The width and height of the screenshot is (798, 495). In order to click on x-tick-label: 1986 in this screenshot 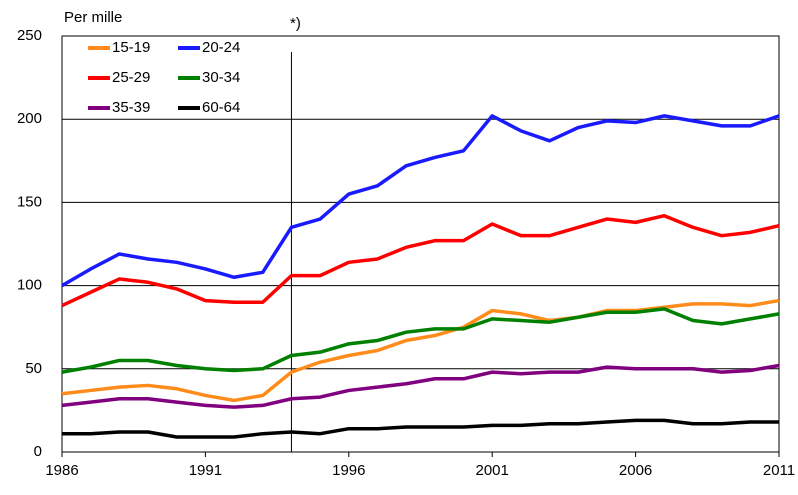, I will do `click(61, 470)`.